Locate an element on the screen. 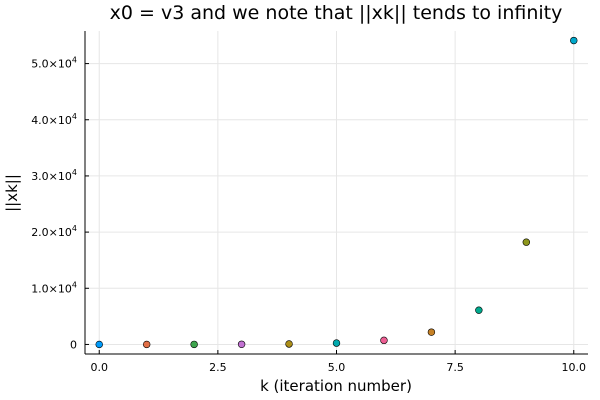  x-tick-label: 5.0 is located at coordinates (337, 367).